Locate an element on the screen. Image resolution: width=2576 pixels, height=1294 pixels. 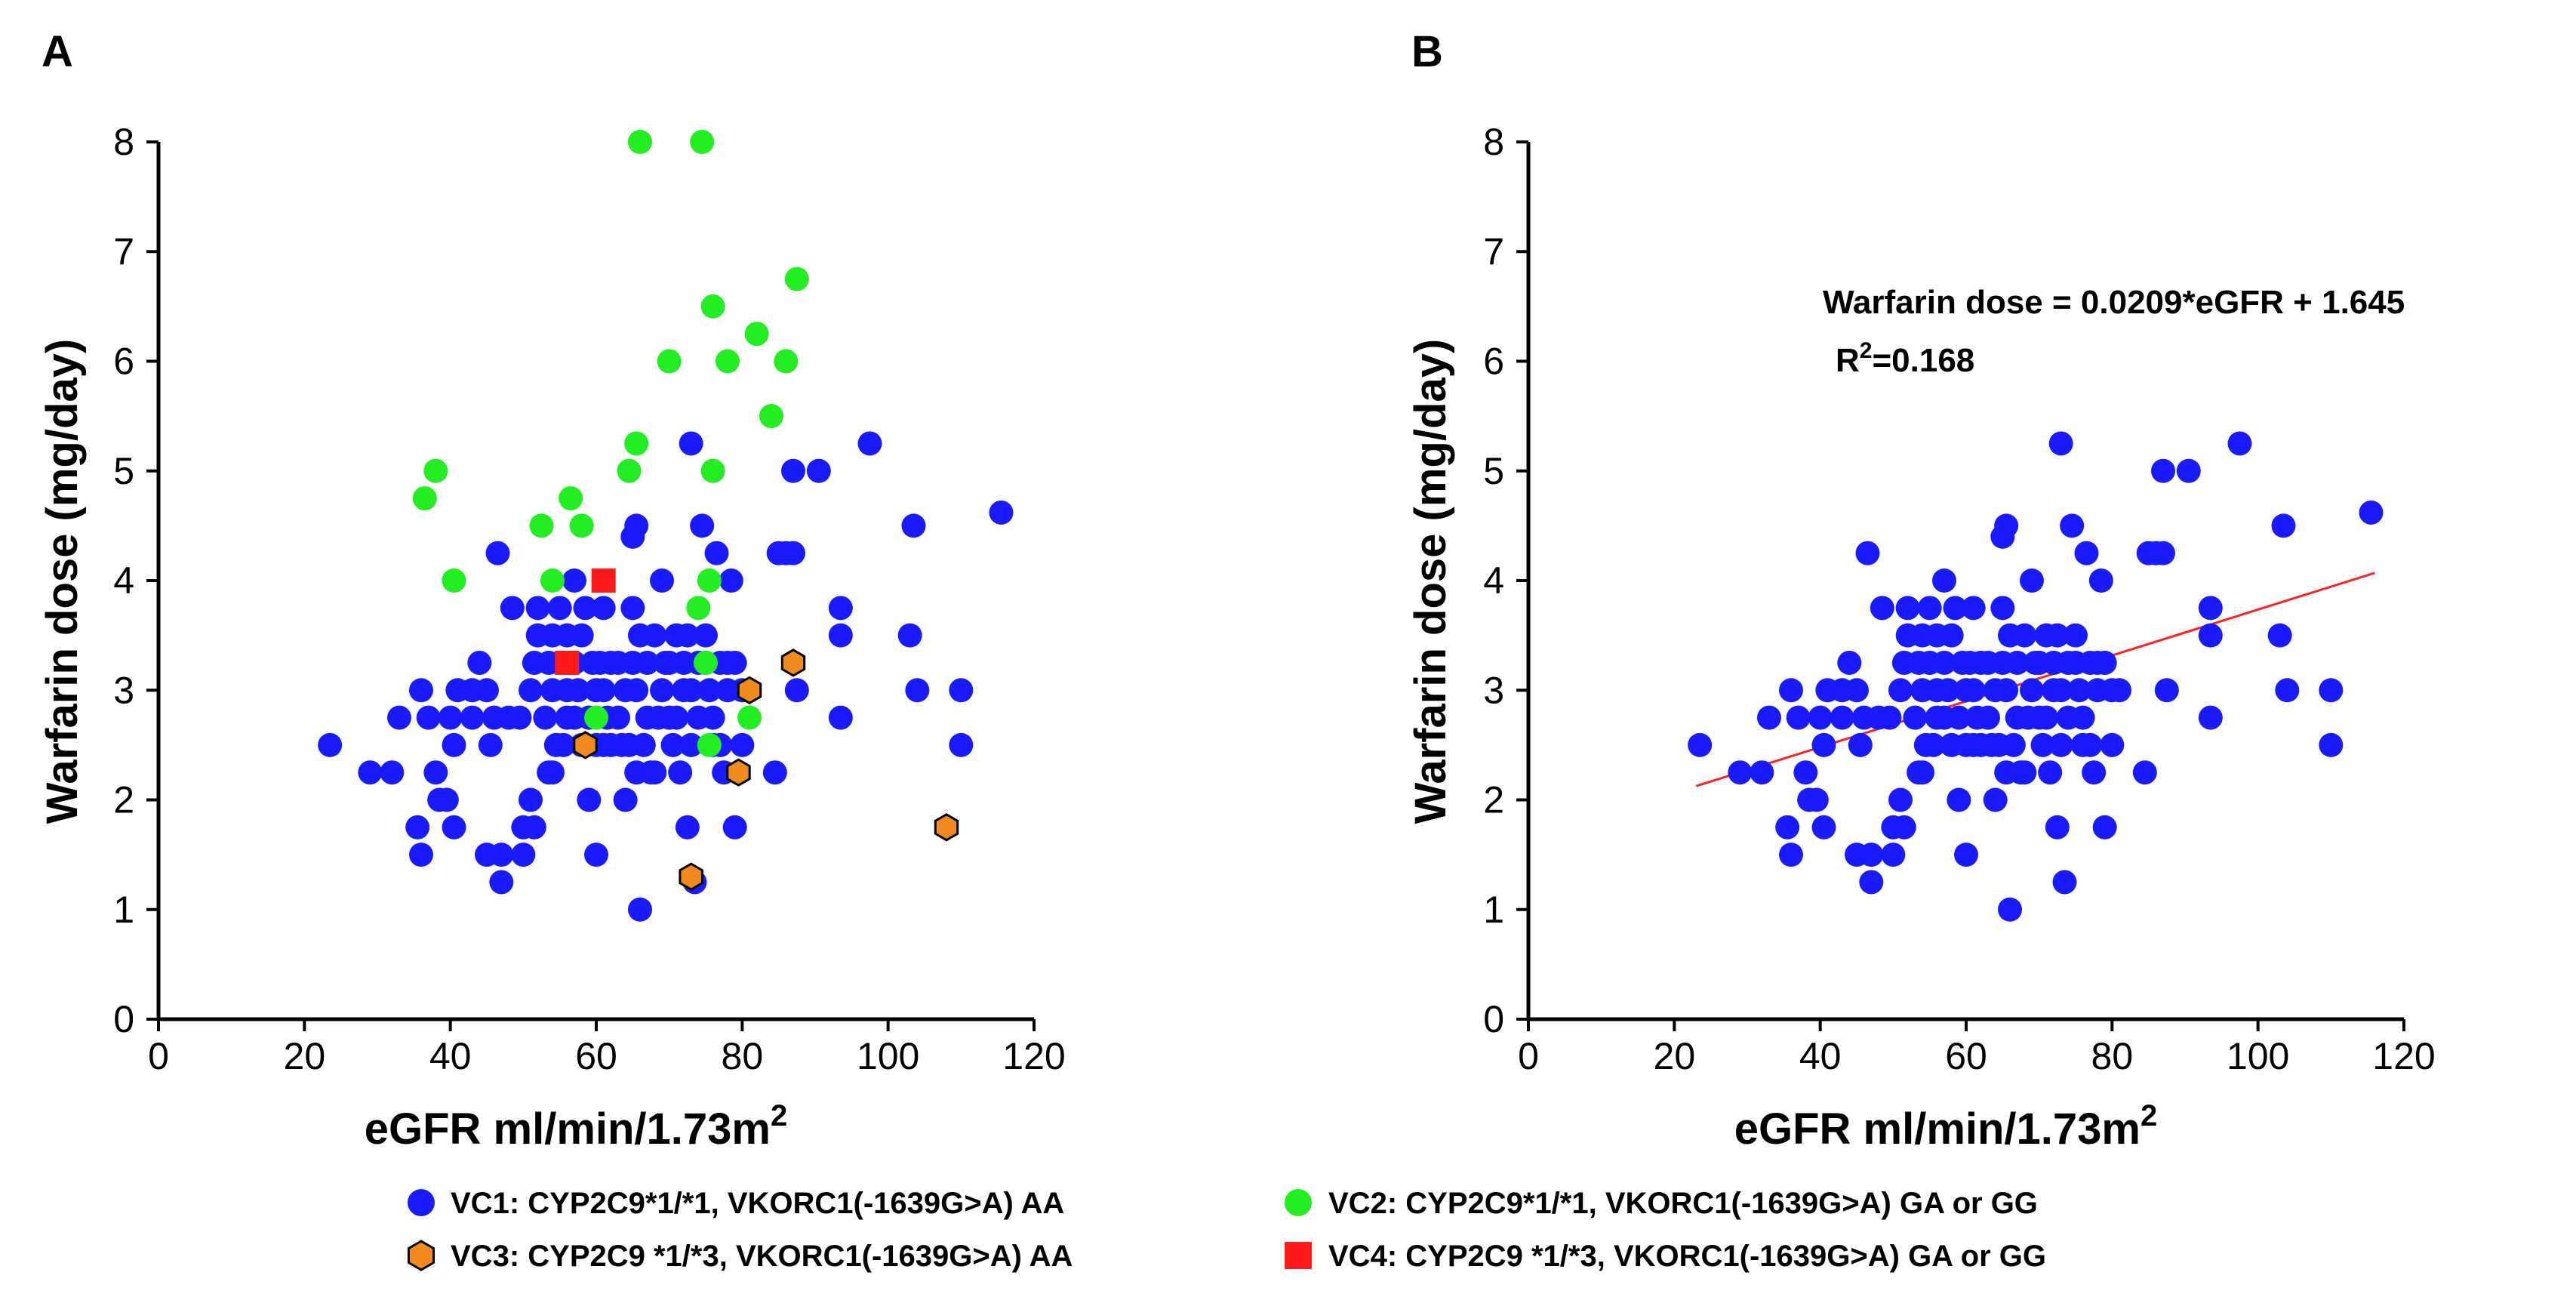
panel-b-marks is located at coordinates (2036, 676).